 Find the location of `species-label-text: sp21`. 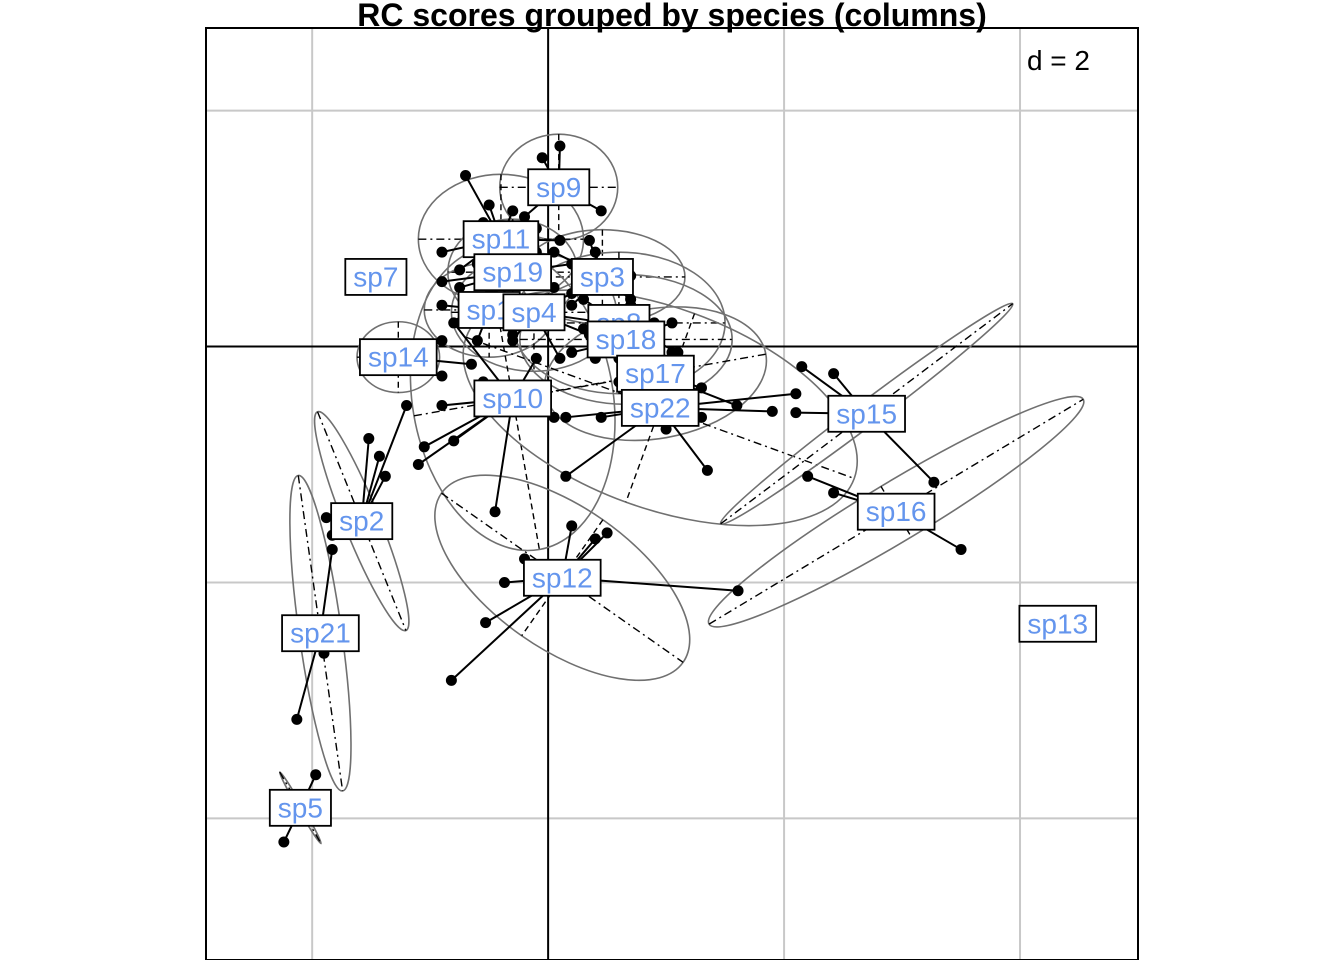

species-label-text: sp21 is located at coordinates (320, 633).